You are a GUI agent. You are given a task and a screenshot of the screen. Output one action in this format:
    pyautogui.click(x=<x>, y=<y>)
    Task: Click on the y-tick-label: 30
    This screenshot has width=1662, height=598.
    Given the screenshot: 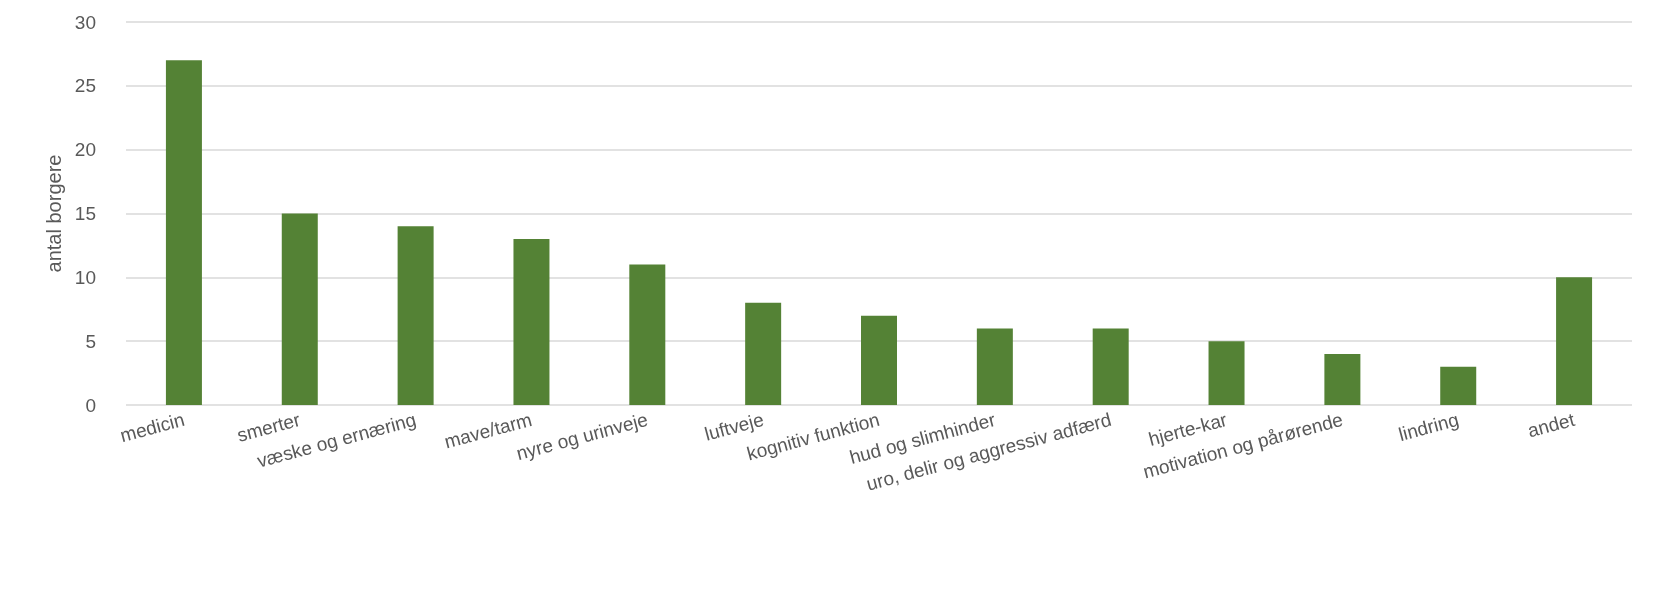 What is the action you would take?
    pyautogui.click(x=85, y=22)
    